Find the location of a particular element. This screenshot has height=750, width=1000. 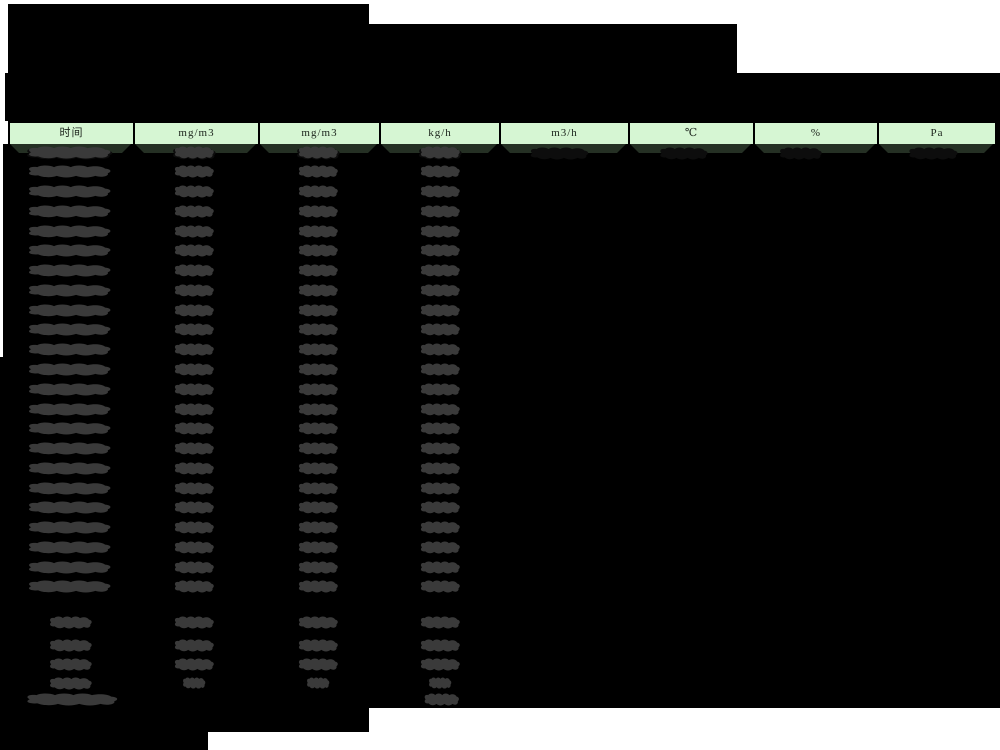

redacted-column-title-block is located at coordinates (502, 97).